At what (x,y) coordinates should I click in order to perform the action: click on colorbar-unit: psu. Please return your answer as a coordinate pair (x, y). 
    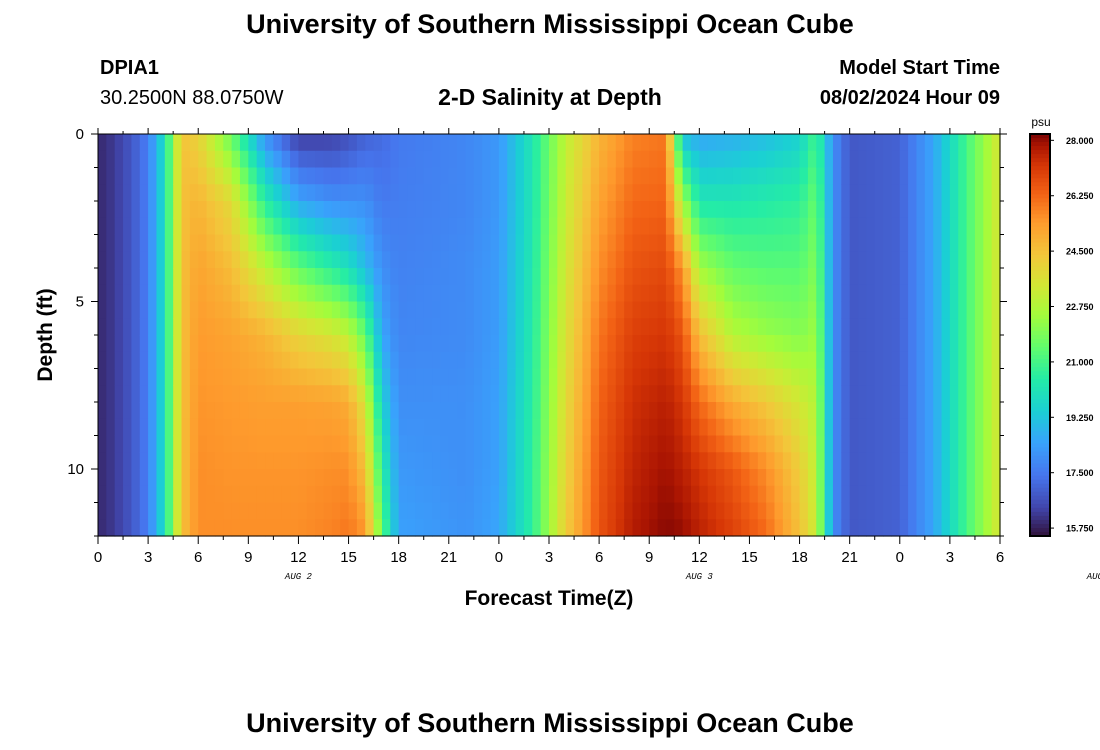
    Looking at the image, I should click on (1040, 122).